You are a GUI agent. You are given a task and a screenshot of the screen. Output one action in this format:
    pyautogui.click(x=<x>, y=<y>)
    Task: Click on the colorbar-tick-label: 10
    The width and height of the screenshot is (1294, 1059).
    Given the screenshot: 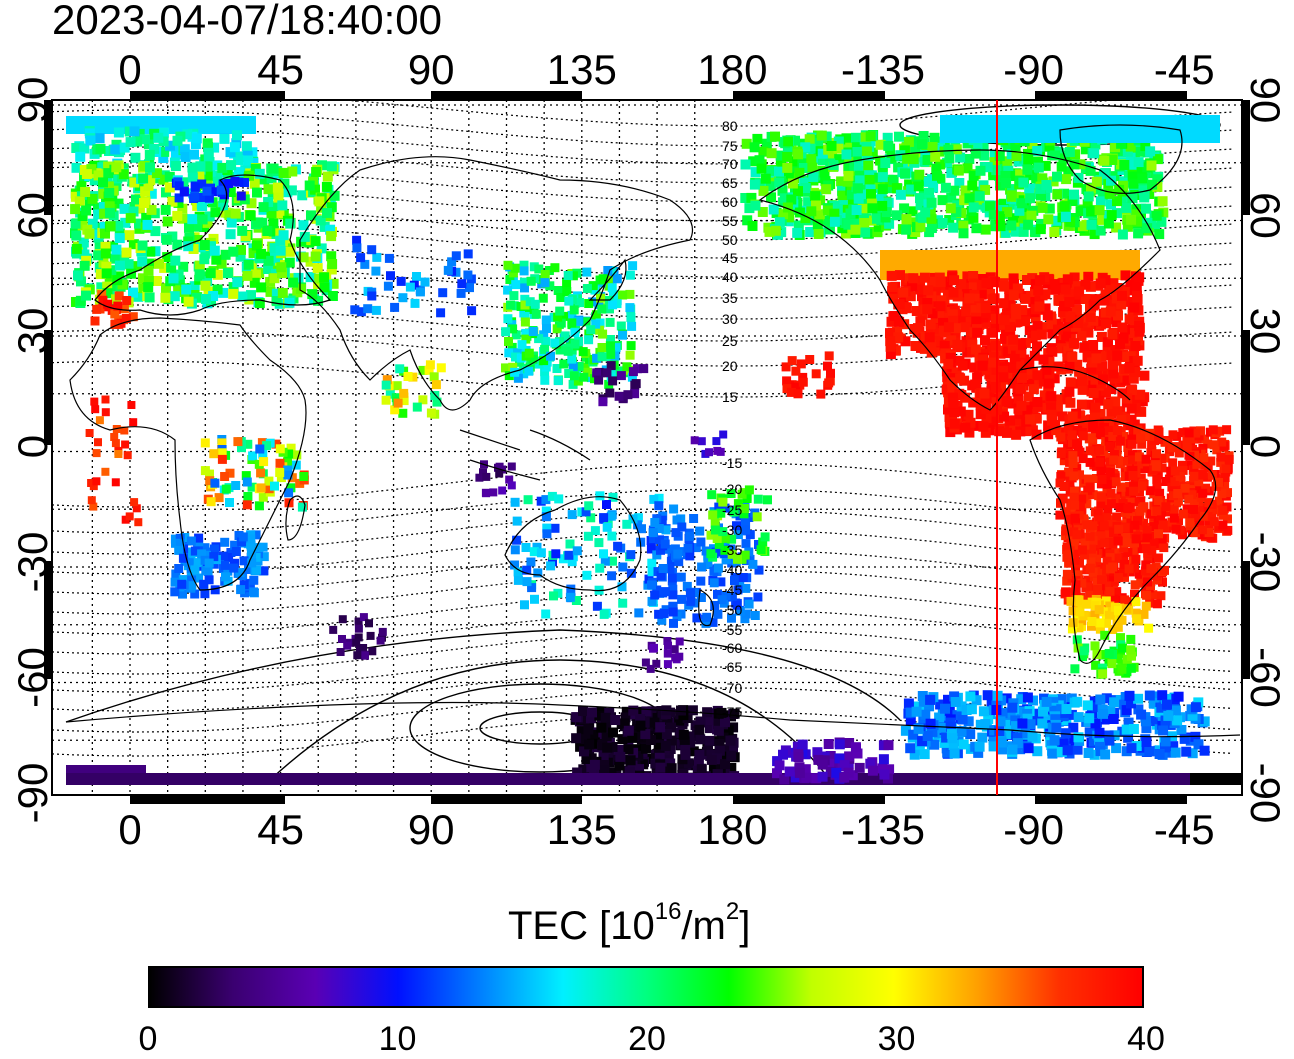 What is the action you would take?
    pyautogui.click(x=398, y=1039)
    